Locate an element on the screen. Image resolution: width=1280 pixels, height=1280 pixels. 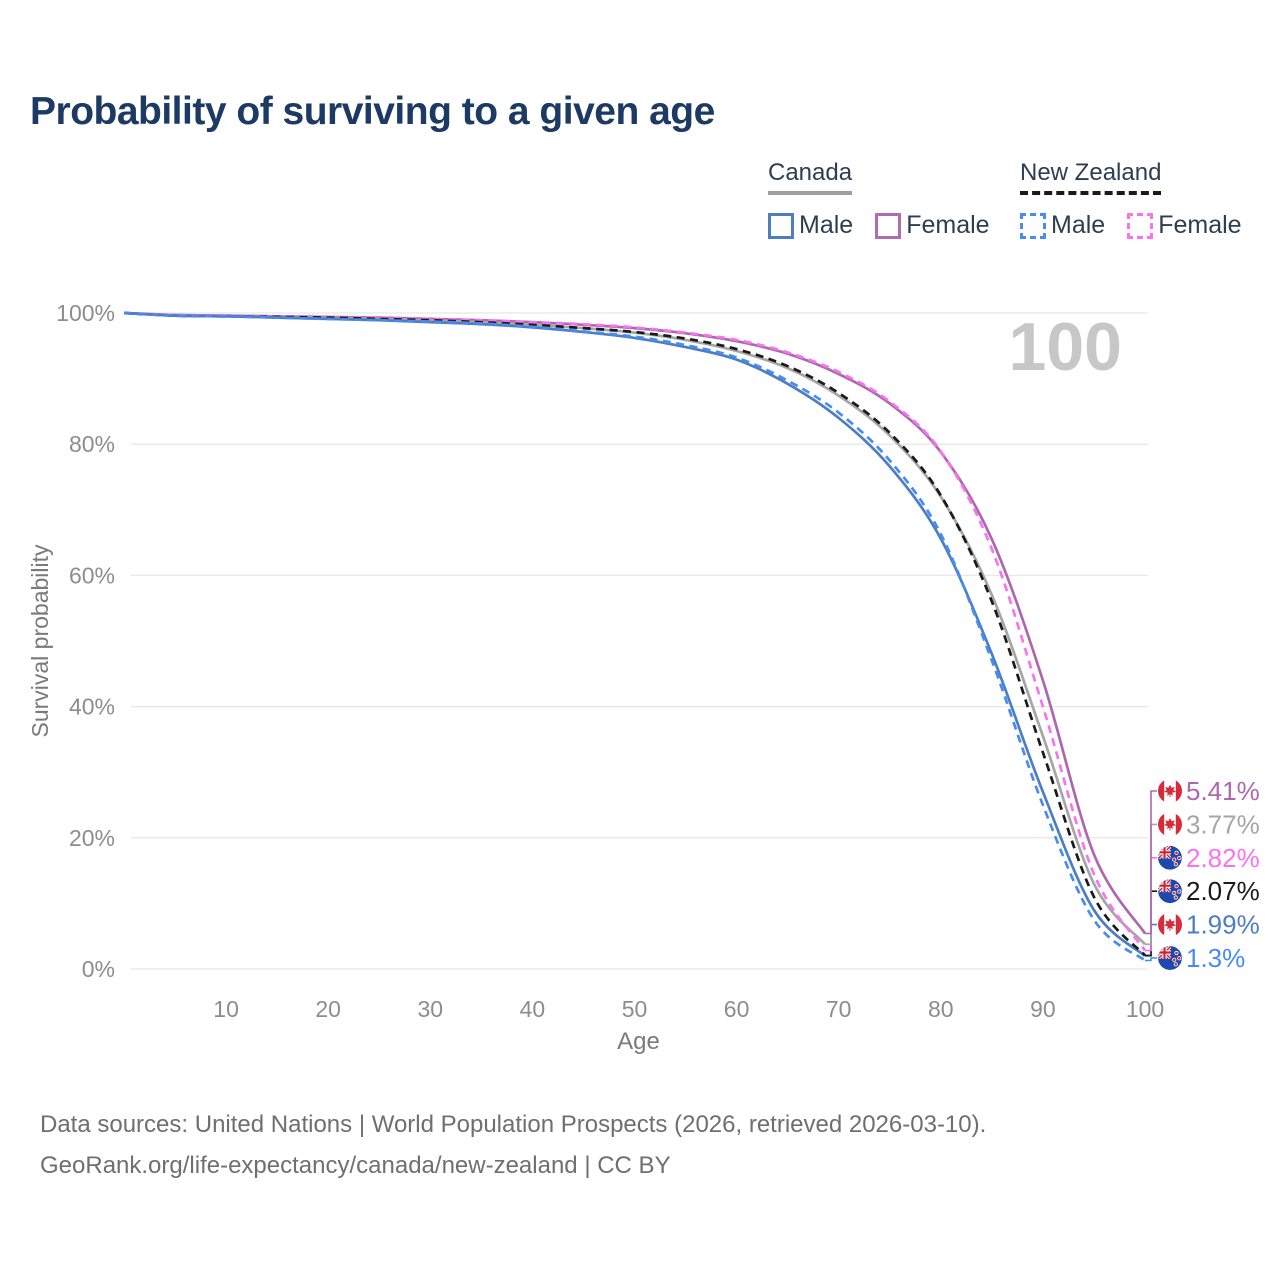
canada-female-swatch-icon is located at coordinates (888, 225).